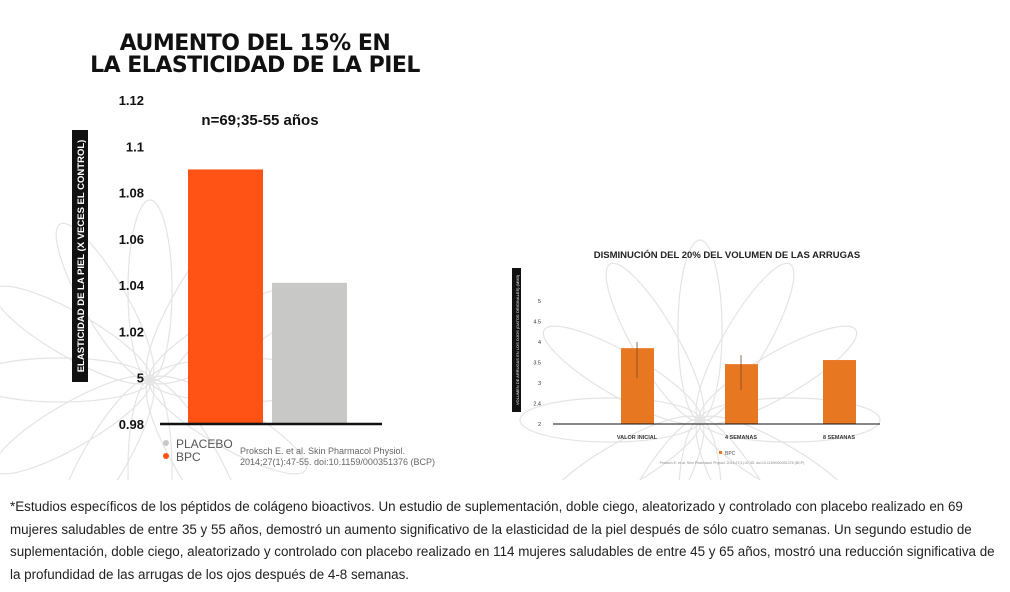  What do you see at coordinates (204, 444) in the screenshot?
I see `legend-label: PLACEBO` at bounding box center [204, 444].